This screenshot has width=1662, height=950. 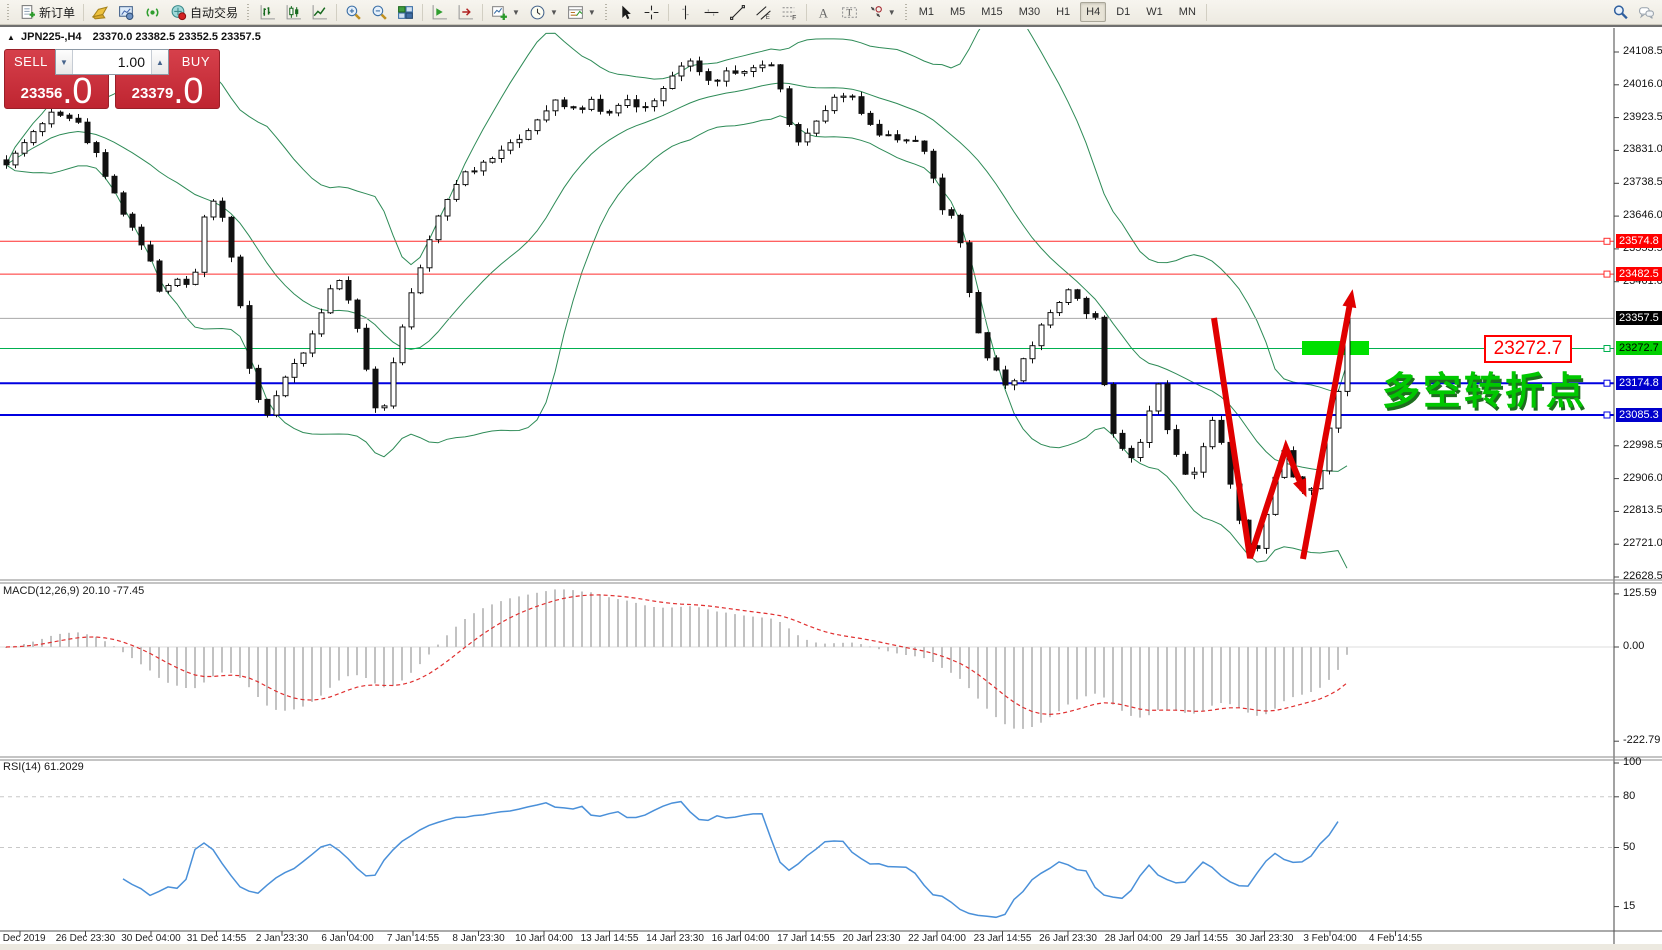 What do you see at coordinates (763, 12) in the screenshot?
I see `channel-tool-button: E` at bounding box center [763, 12].